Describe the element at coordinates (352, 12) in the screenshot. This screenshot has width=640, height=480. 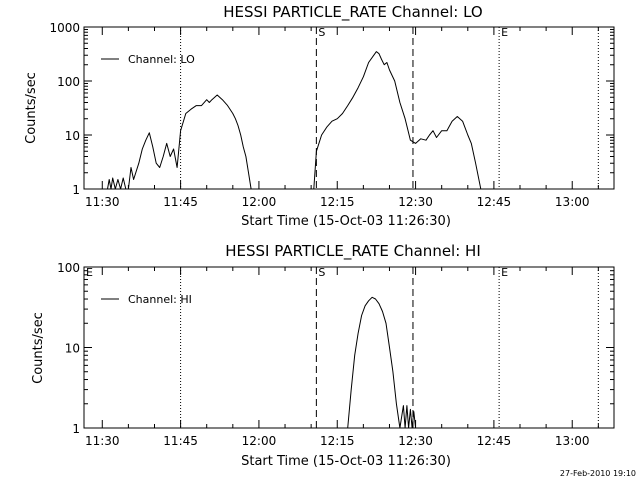
I see `chart-lo-title: HESSI PARTICLE_RATE Channel: LO` at that location.